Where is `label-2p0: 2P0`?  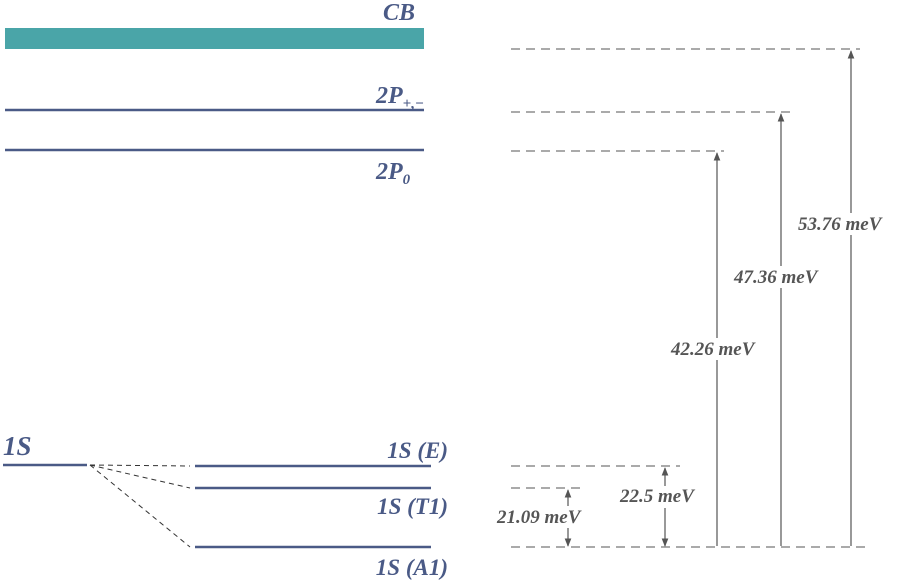
label-2p0: 2P0 is located at coordinates (393, 173).